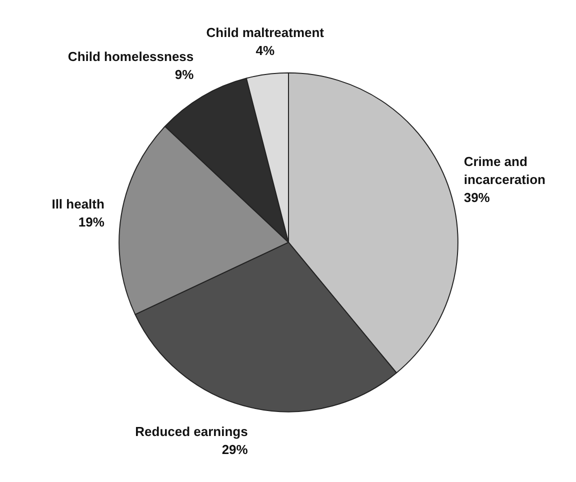  Describe the element at coordinates (78, 204) in the screenshot. I see `slice-label: Ill health` at that location.